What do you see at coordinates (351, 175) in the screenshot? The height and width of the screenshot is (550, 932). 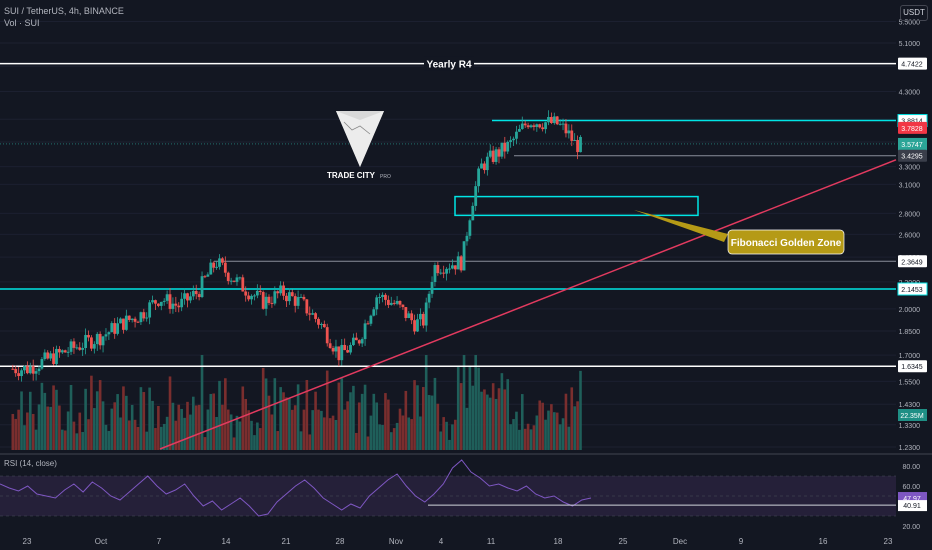 I see `logo-text: TRADE CITY` at bounding box center [351, 175].